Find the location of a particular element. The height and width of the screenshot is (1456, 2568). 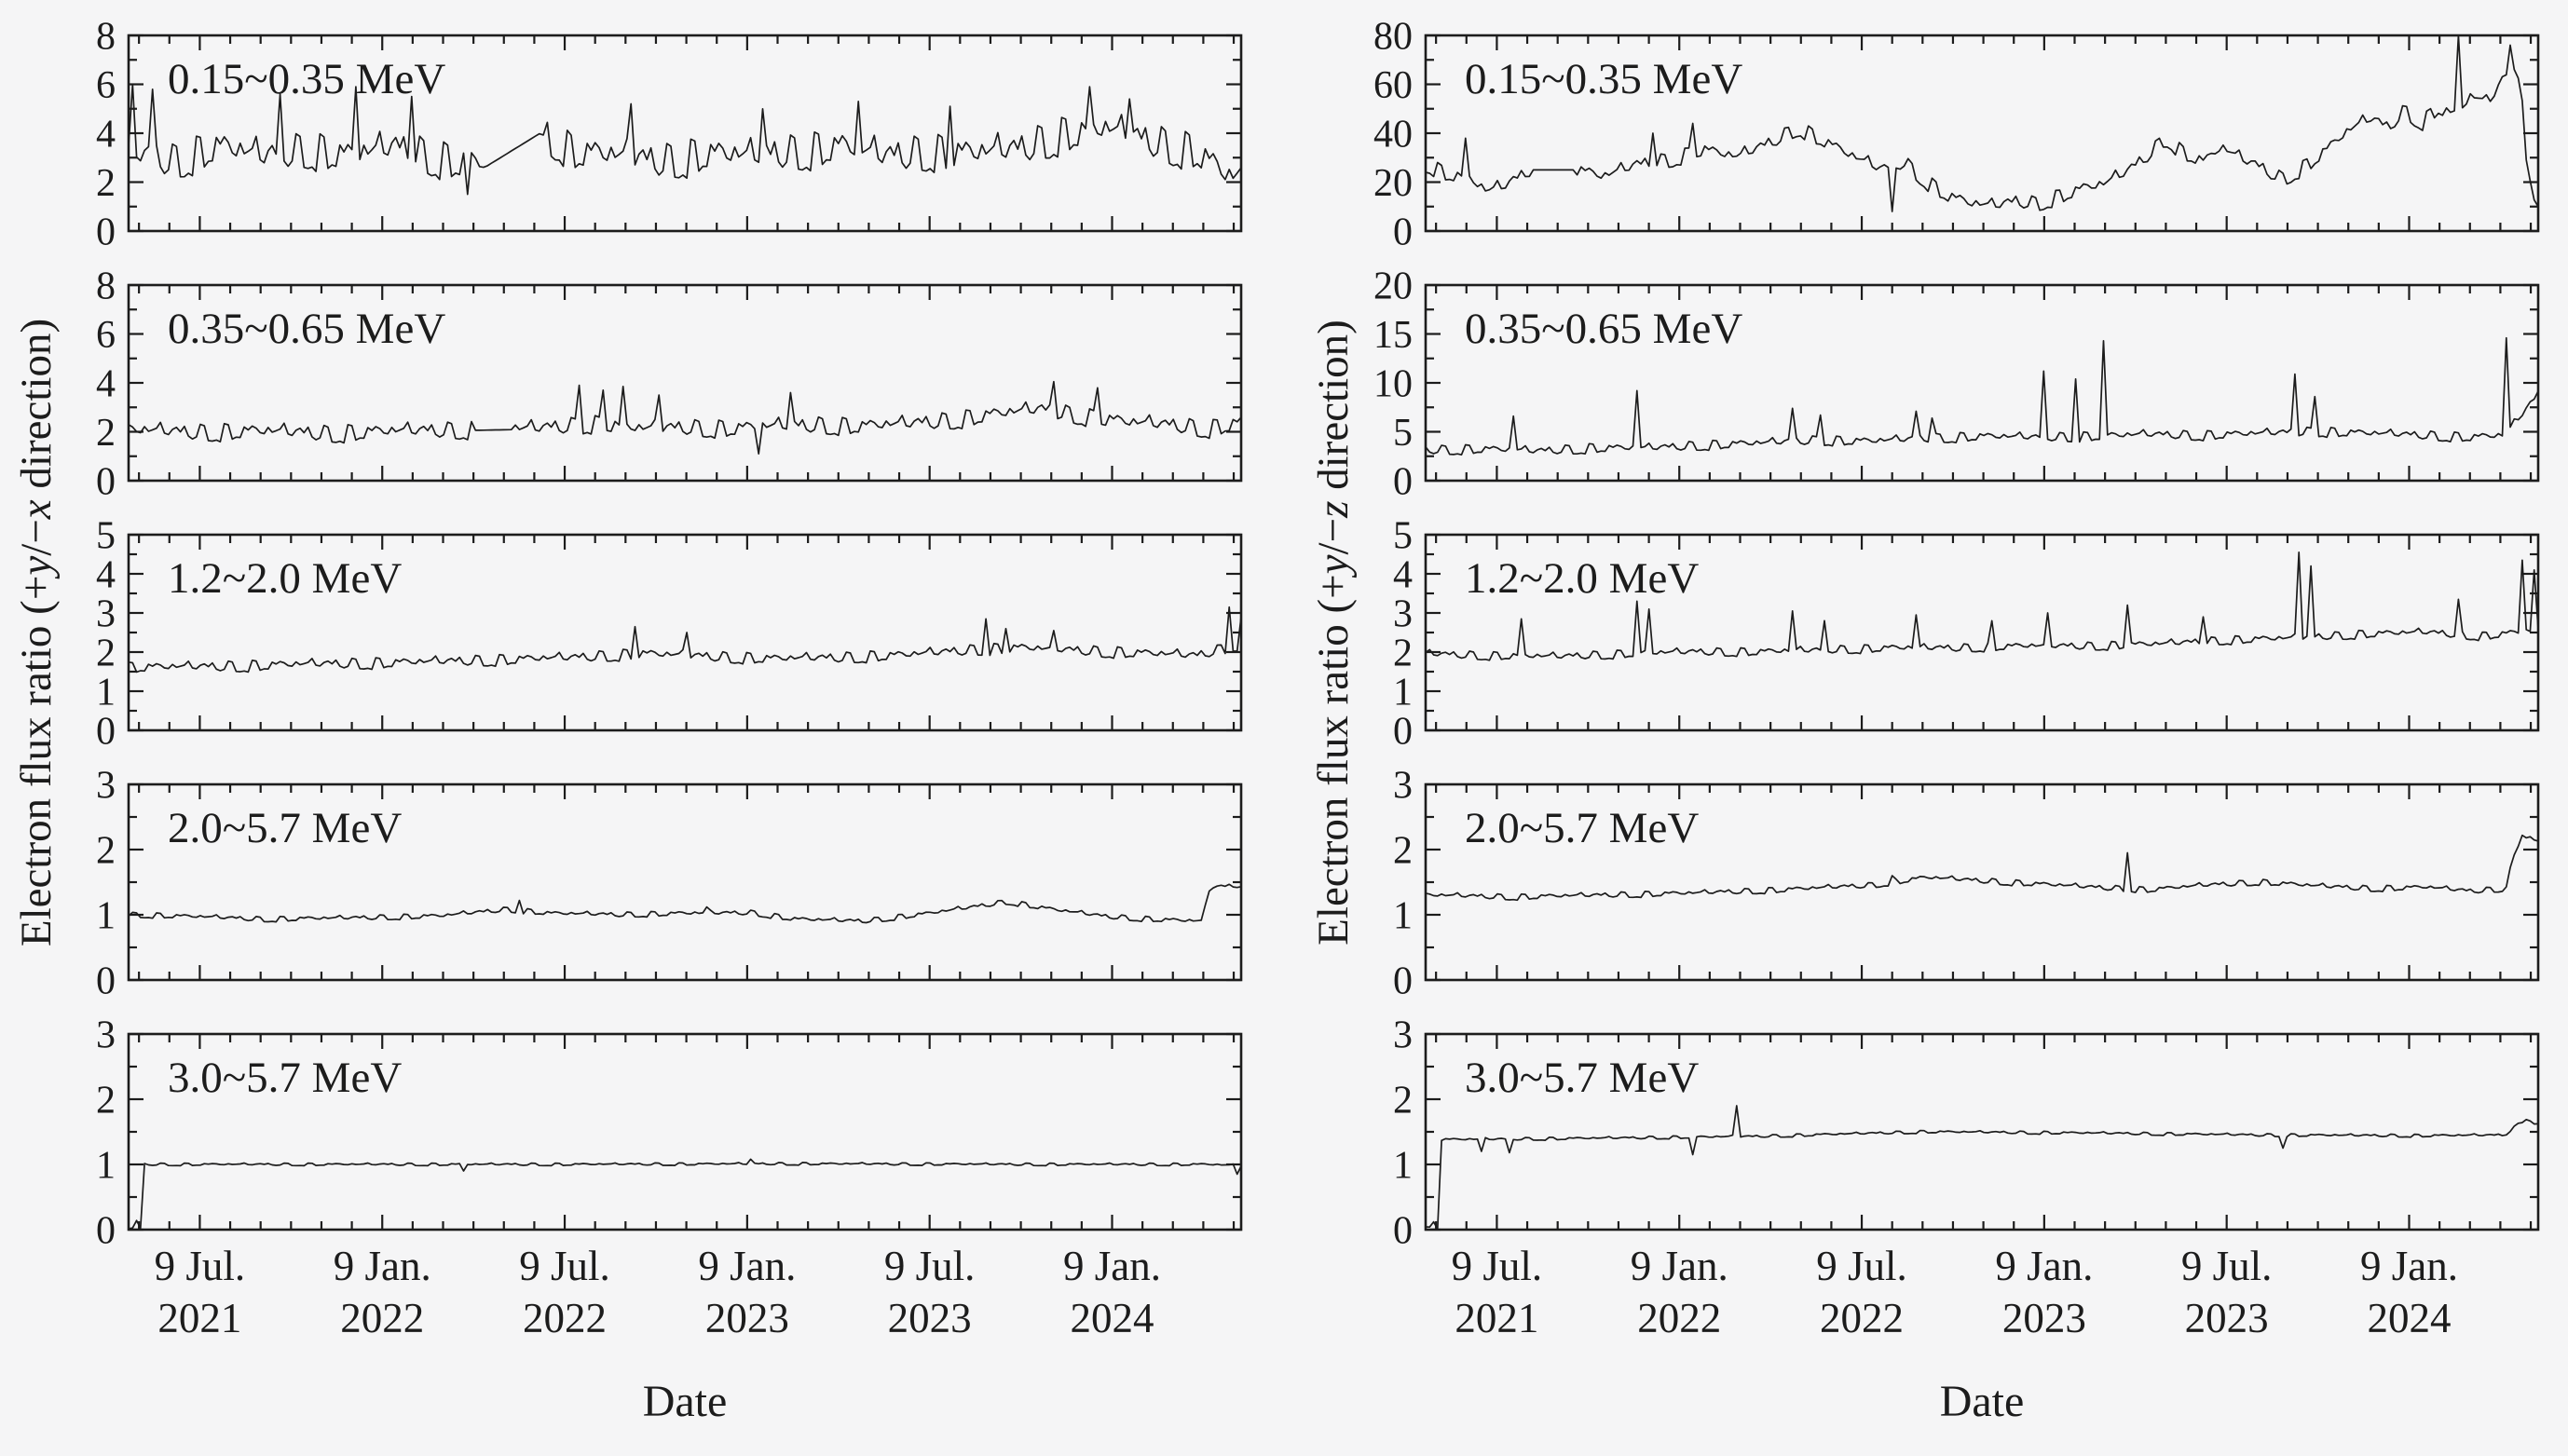

y-tick-label: 15 is located at coordinates (1393, 335).